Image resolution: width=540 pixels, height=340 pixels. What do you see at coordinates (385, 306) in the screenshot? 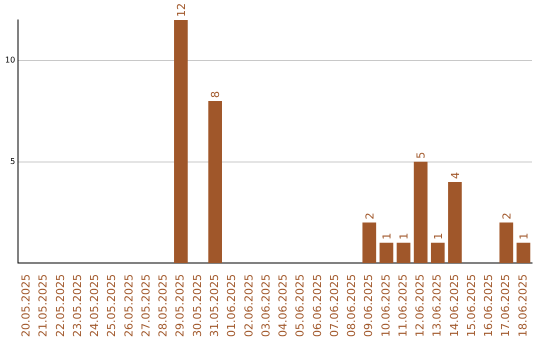
I see `x-tick-label: 10.06.2025` at bounding box center [385, 306].